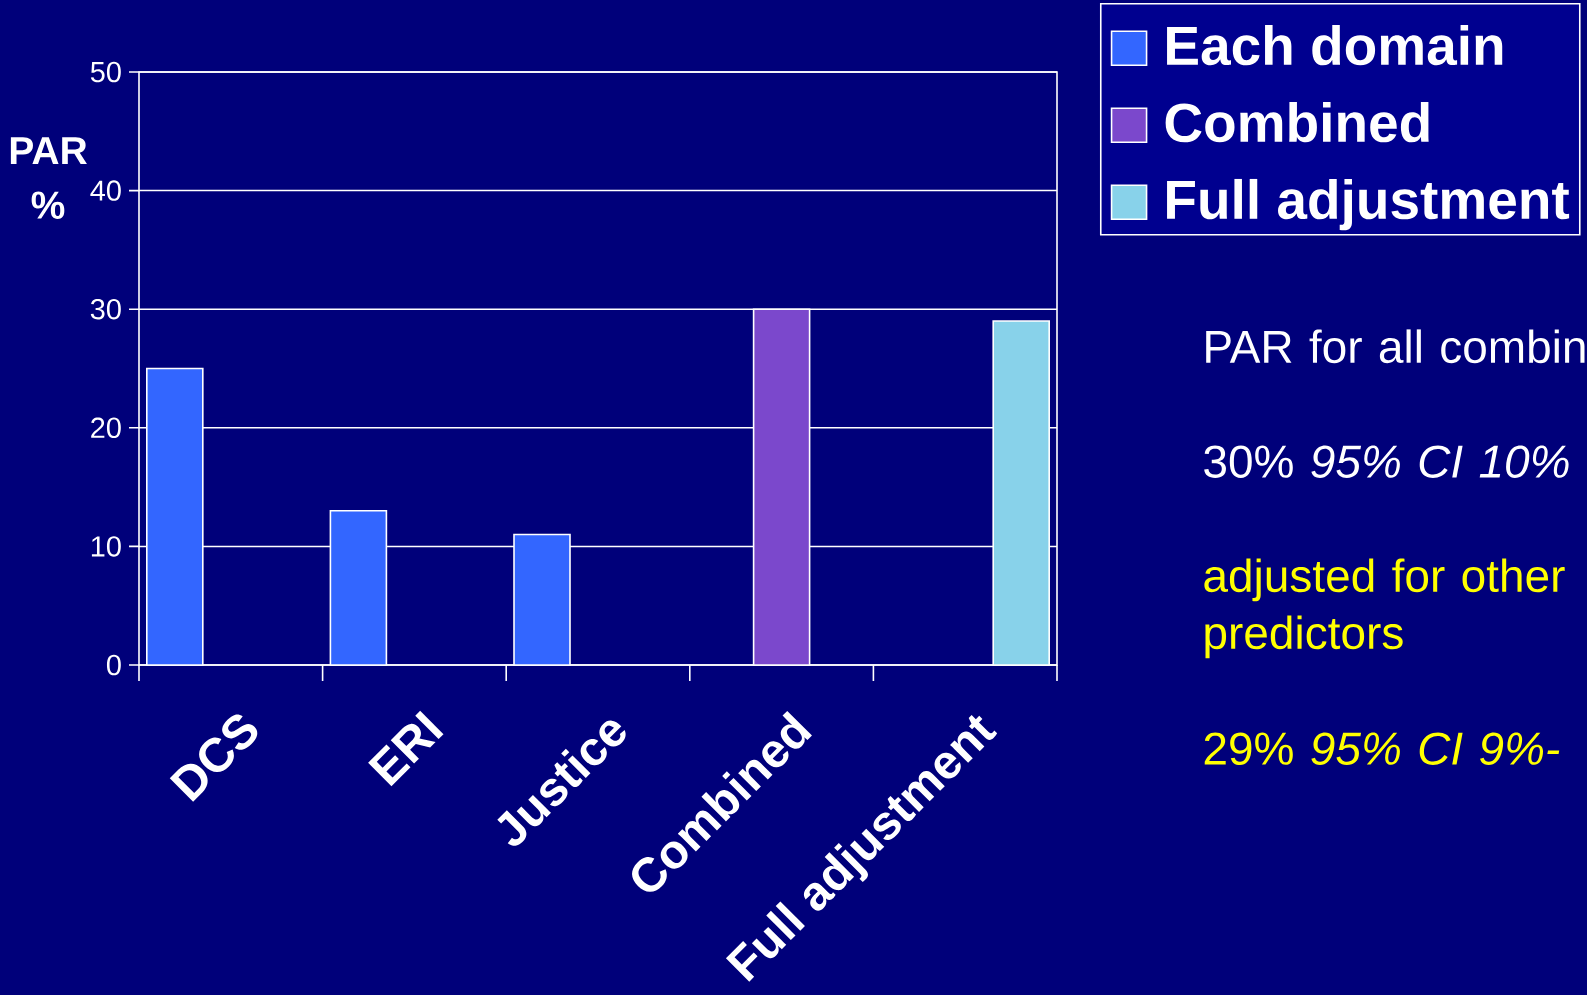 The height and width of the screenshot is (995, 1587). I want to click on text: 30% 95% CI 10%, so click(1386, 461).